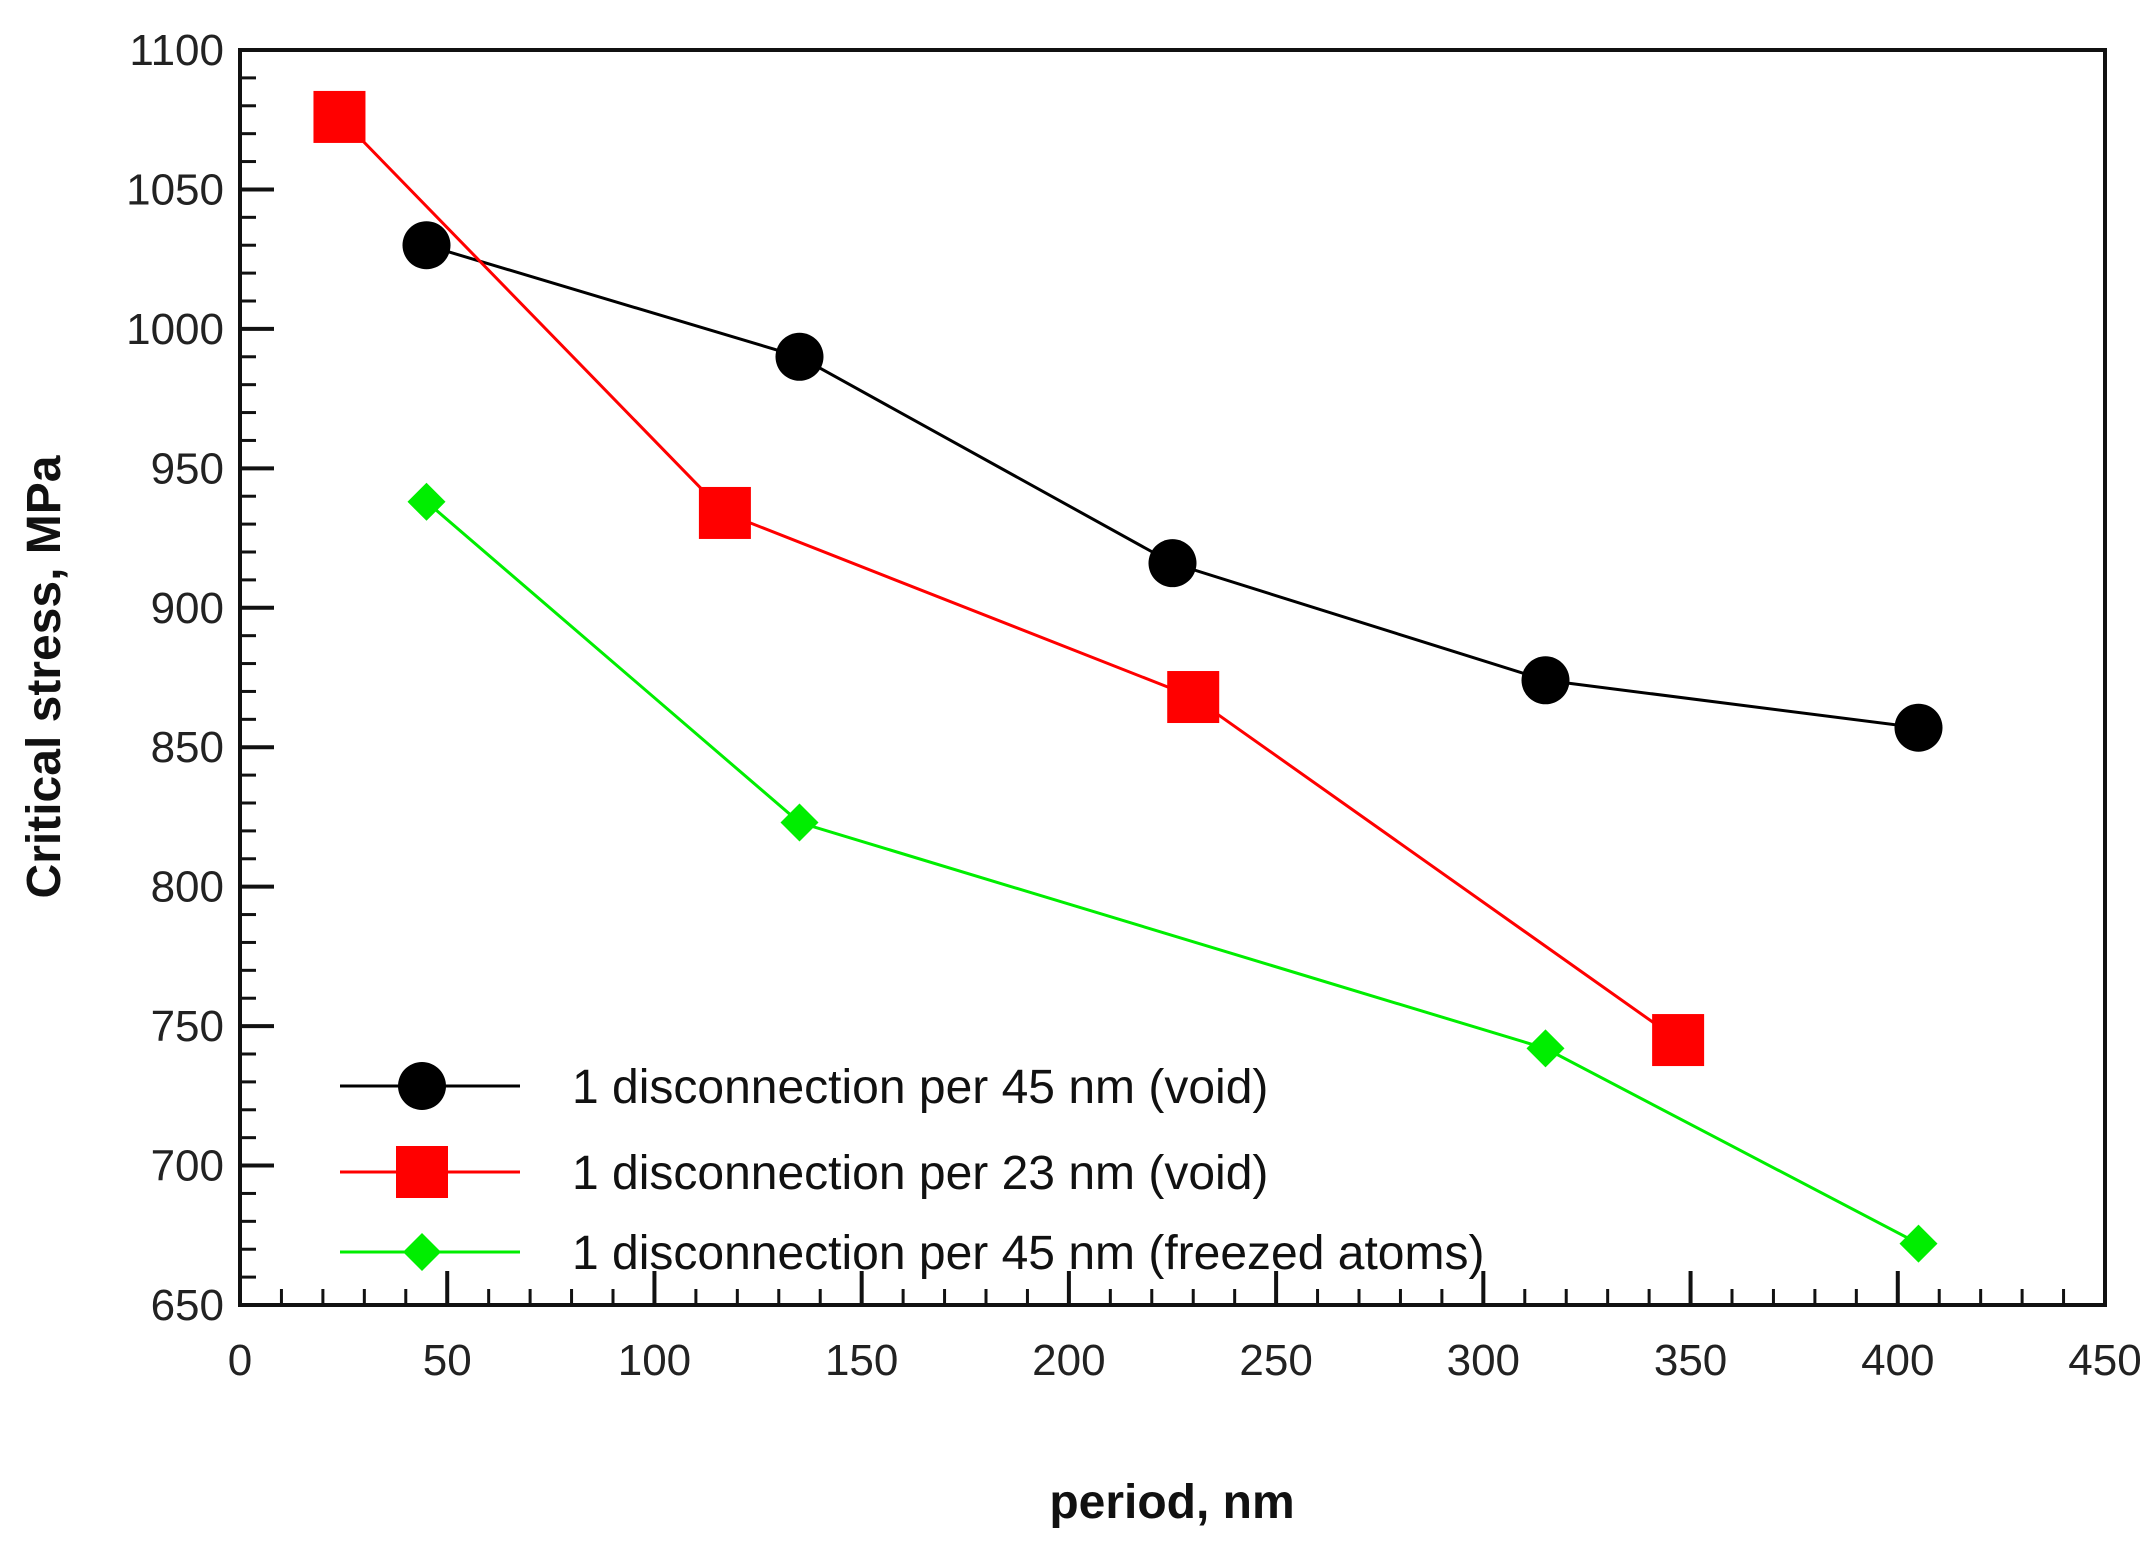  What do you see at coordinates (1897, 1360) in the screenshot?
I see `x-tick-label: 400` at bounding box center [1897, 1360].